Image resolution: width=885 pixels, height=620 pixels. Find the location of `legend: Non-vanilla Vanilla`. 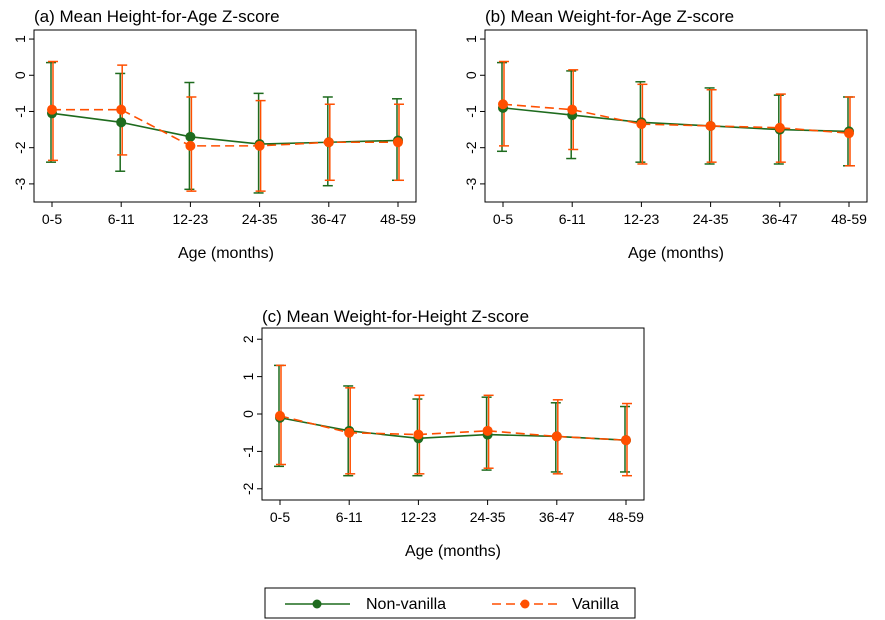

legend: Non-vanilla Vanilla is located at coordinates (450, 603).